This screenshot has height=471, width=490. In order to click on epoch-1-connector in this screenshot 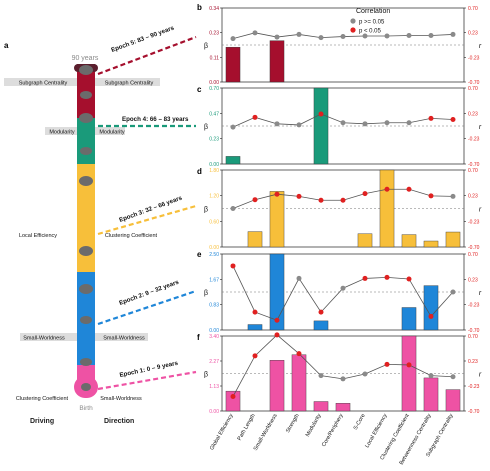, I will do `click(147, 380)`.